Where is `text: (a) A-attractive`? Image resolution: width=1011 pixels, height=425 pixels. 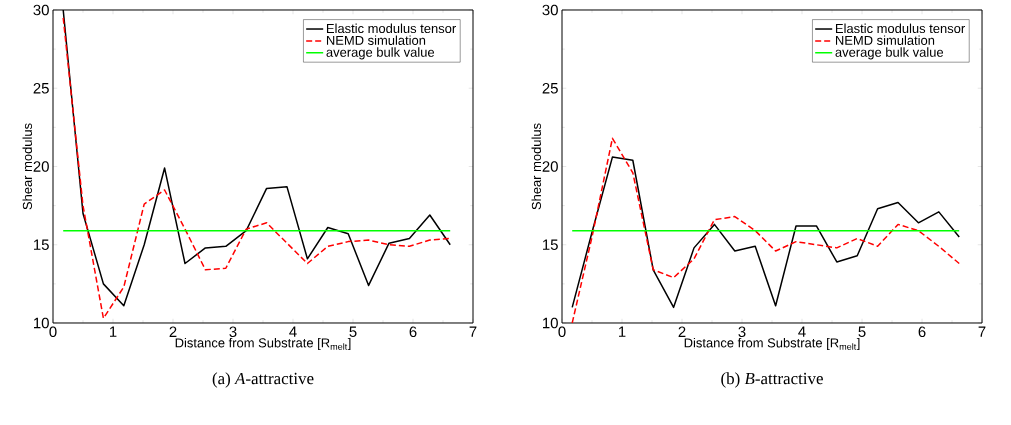 text: (a) A-attractive is located at coordinates (263, 380).